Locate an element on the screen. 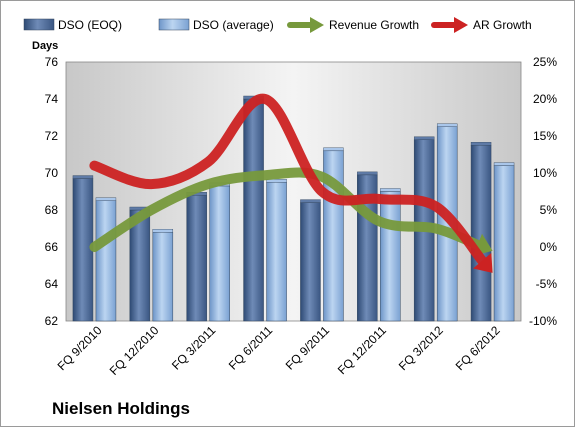 The height and width of the screenshot is (427, 575). y-tick-right: 10% is located at coordinates (545, 173).